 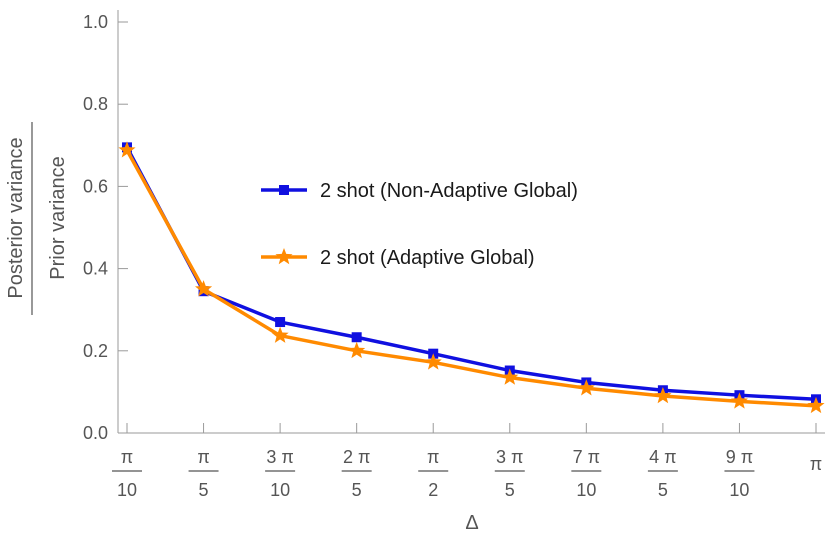 I want to click on y-axis-title: Posterior variance Prior variance, so click(x=37, y=218).